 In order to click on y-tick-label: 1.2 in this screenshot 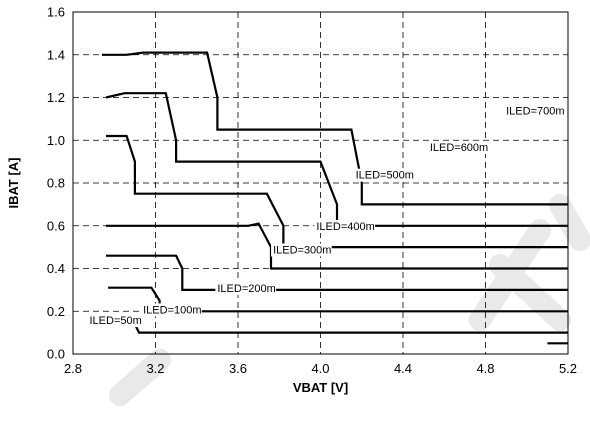, I will do `click(56, 97)`.